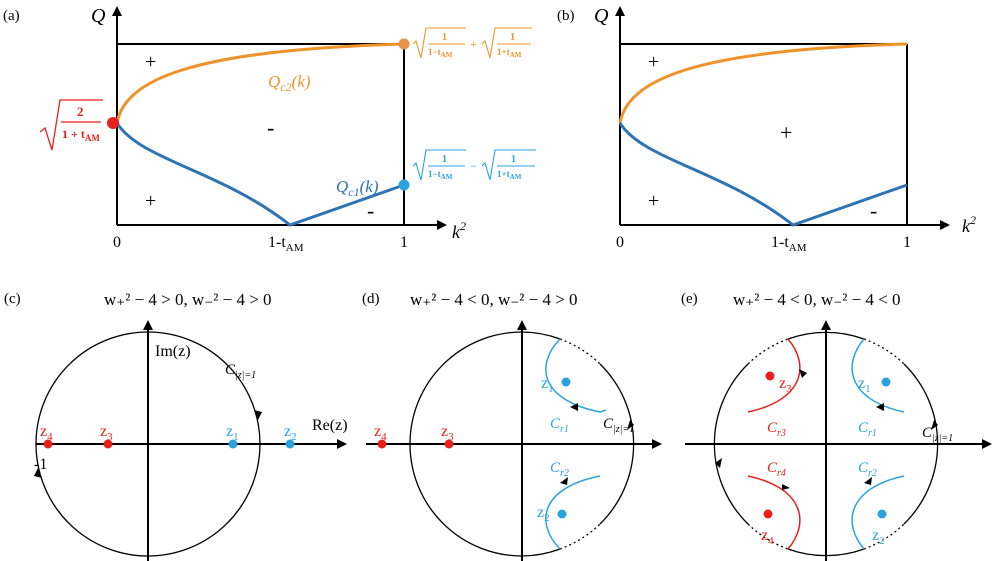  What do you see at coordinates (564, 481) in the screenshot?
I see `panel-d-cr2-arrow` at bounding box center [564, 481].